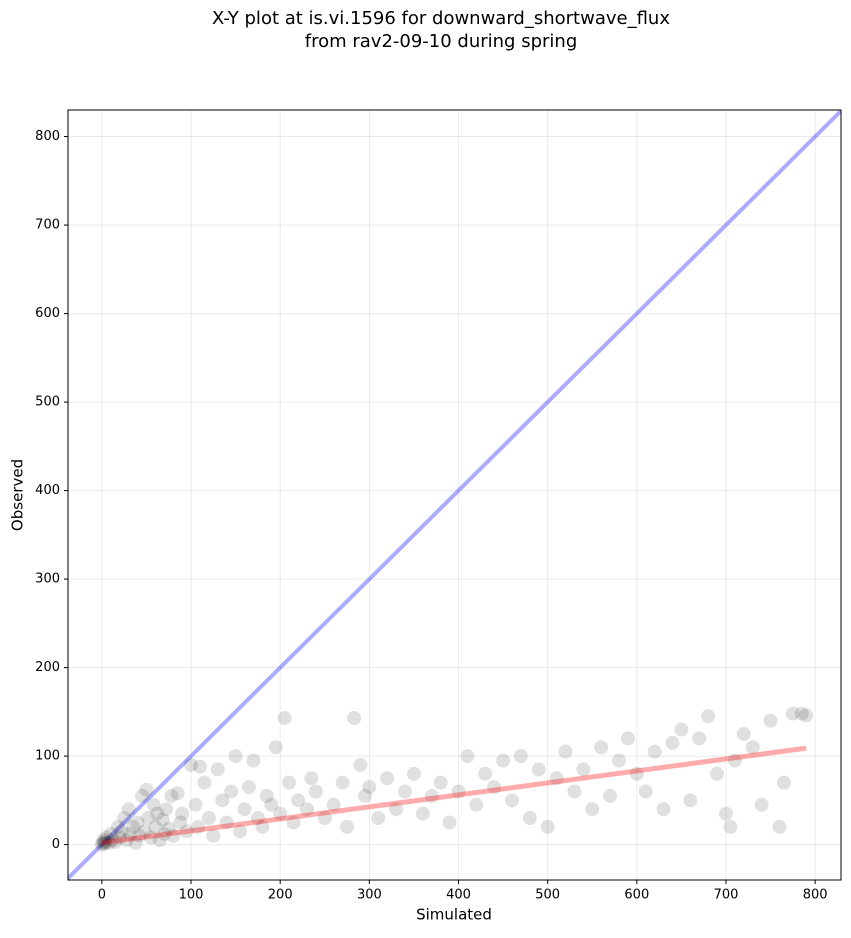 Image resolution: width=851 pixels, height=938 pixels. I want to click on y-tick-label: 400, so click(47, 490).